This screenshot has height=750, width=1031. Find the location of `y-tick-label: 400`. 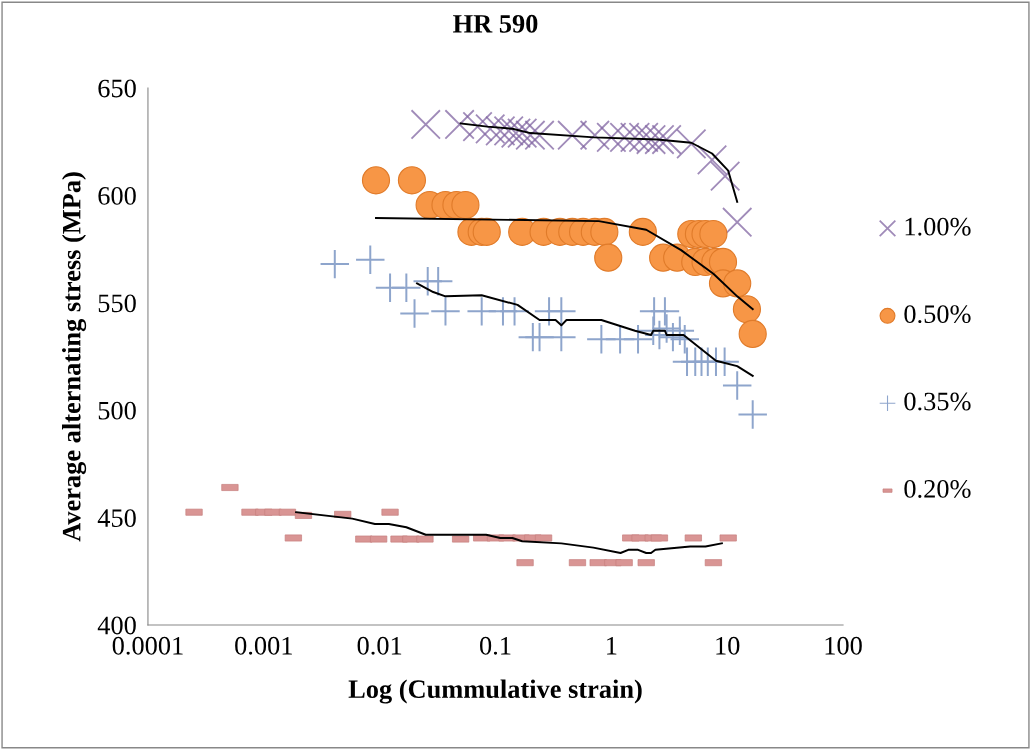

y-tick-label: 400 is located at coordinates (116, 625).